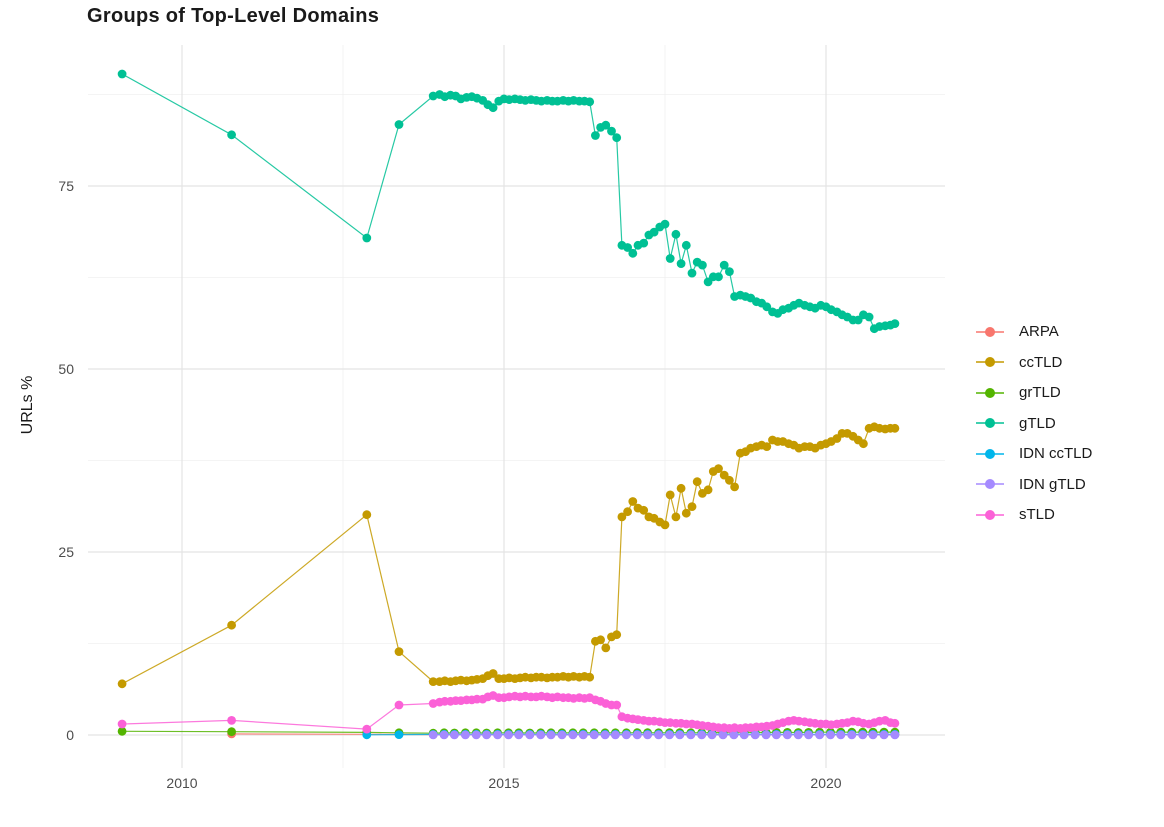  Describe the element at coordinates (504, 783) in the screenshot. I see `x-tick-label: 2015` at that location.